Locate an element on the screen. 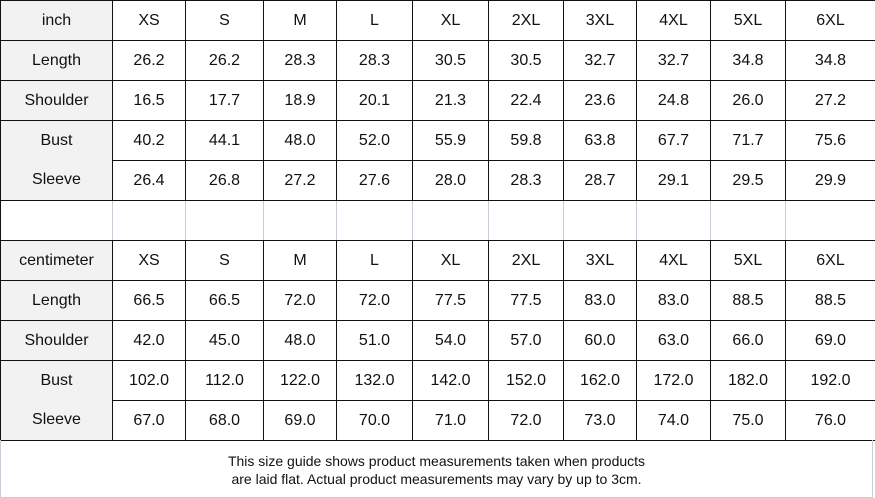 The width and height of the screenshot is (875, 498). measurement-cell: 73.0 is located at coordinates (600, 420).